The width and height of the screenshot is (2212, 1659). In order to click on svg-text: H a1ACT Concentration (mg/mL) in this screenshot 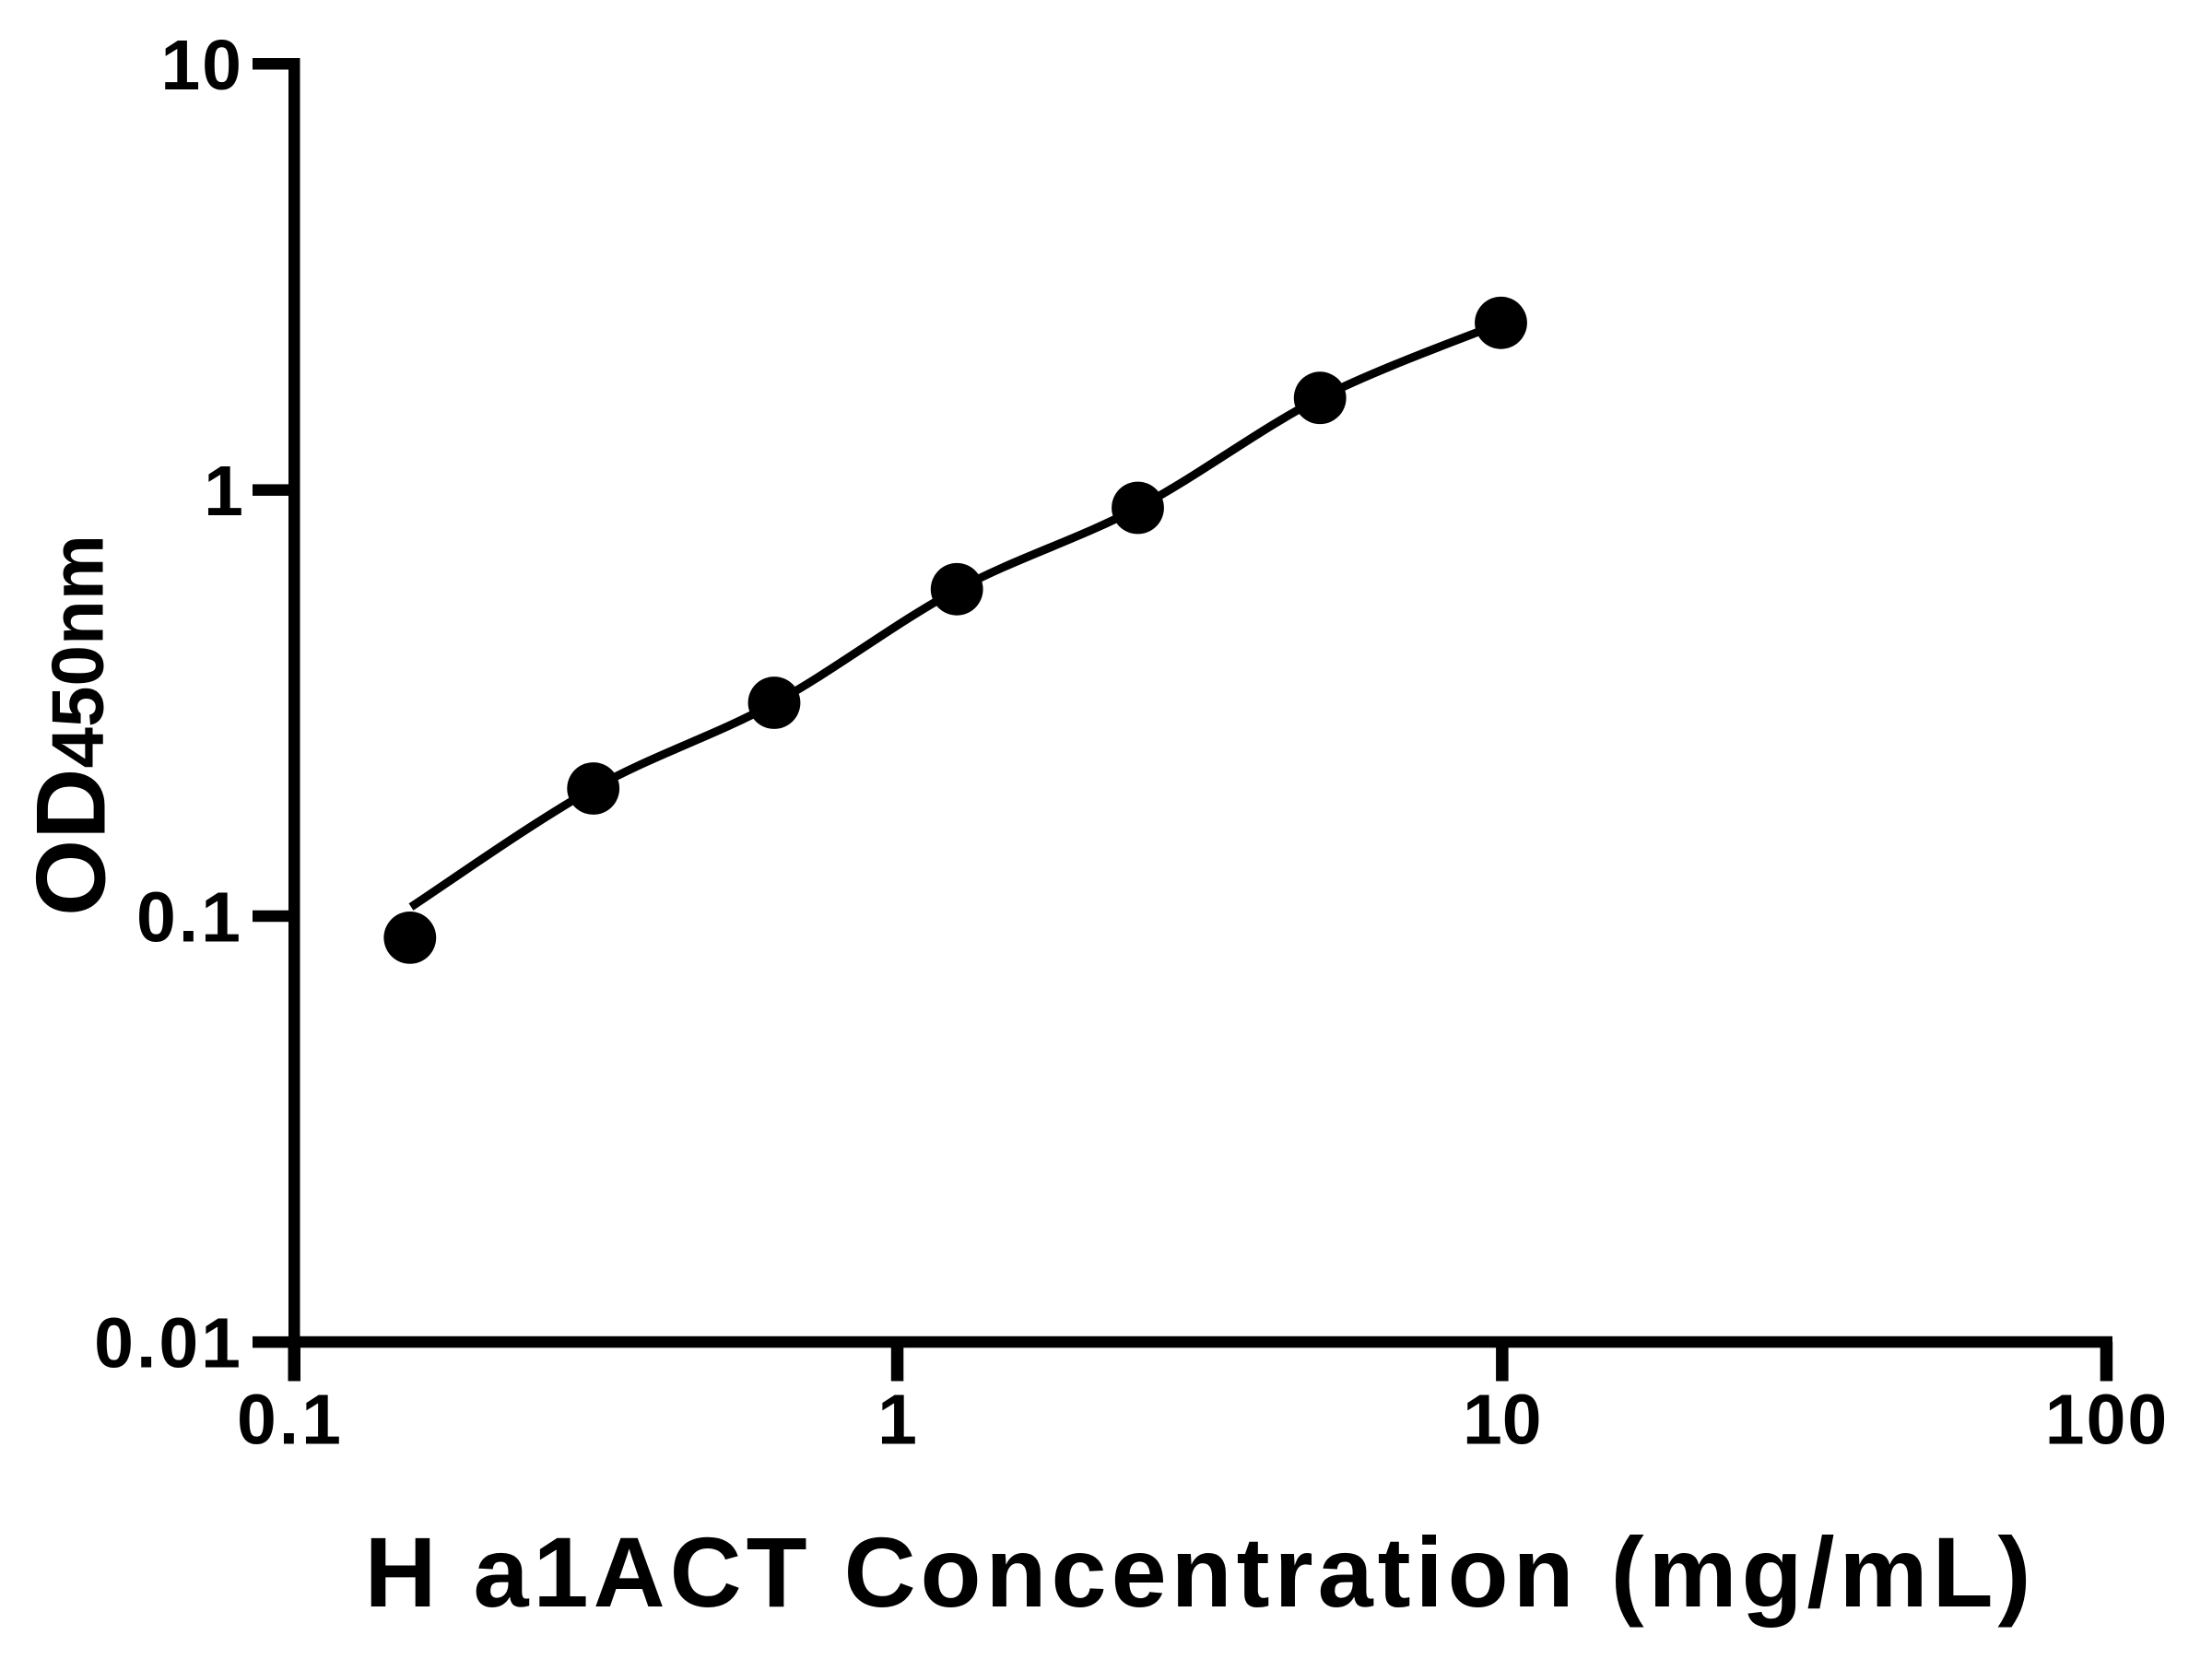, I will do `click(1199, 1572)`.